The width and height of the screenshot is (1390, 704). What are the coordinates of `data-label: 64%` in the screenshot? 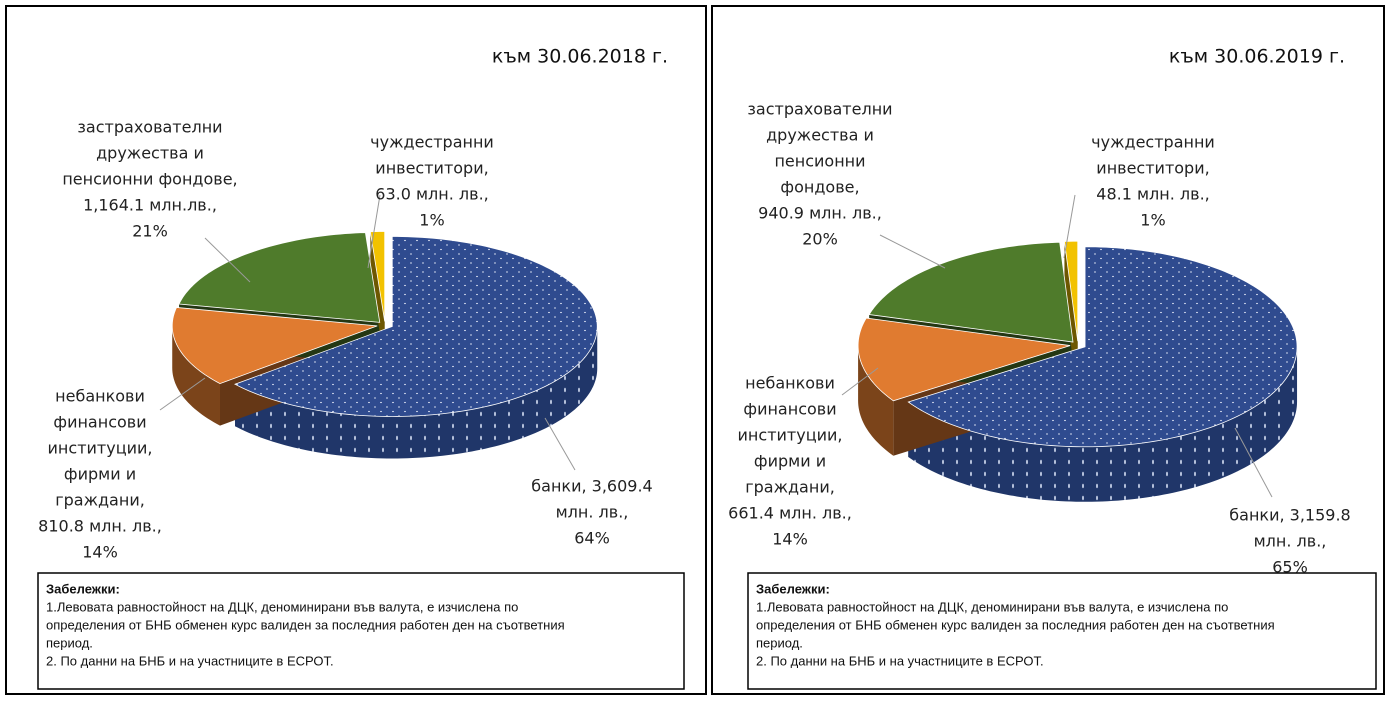 It's located at (592, 538).